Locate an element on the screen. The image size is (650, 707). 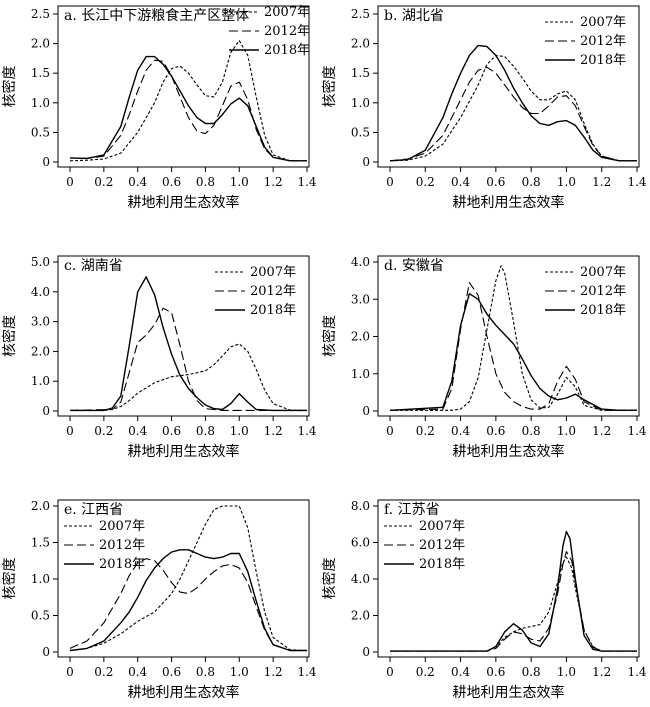
y-tick-label: 8.0 is located at coordinates (360, 506).